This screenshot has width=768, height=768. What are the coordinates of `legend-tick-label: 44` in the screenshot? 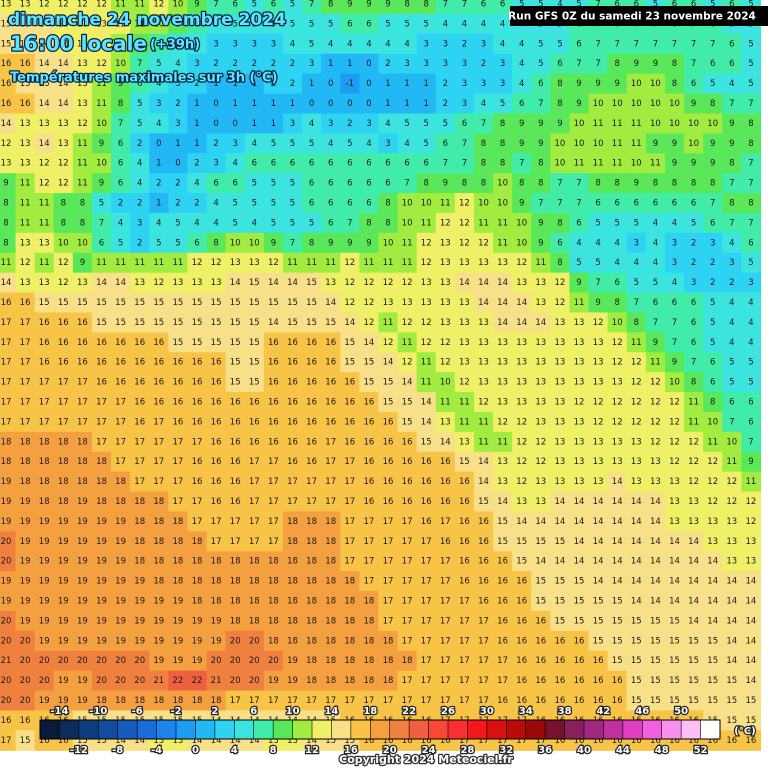 It's located at (623, 750).